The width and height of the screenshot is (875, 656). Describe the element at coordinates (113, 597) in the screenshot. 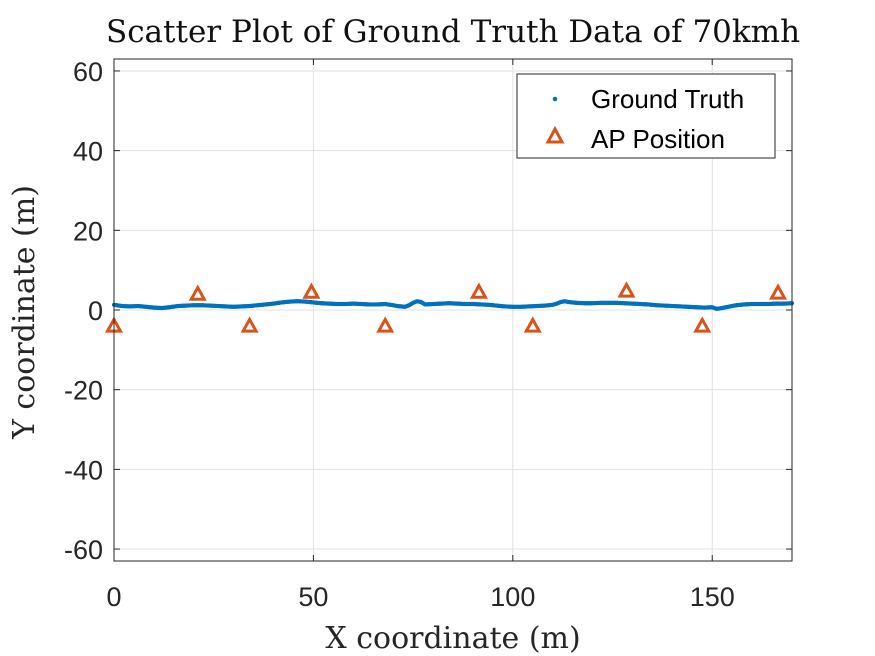

I see `x-tick-label: 0` at that location.